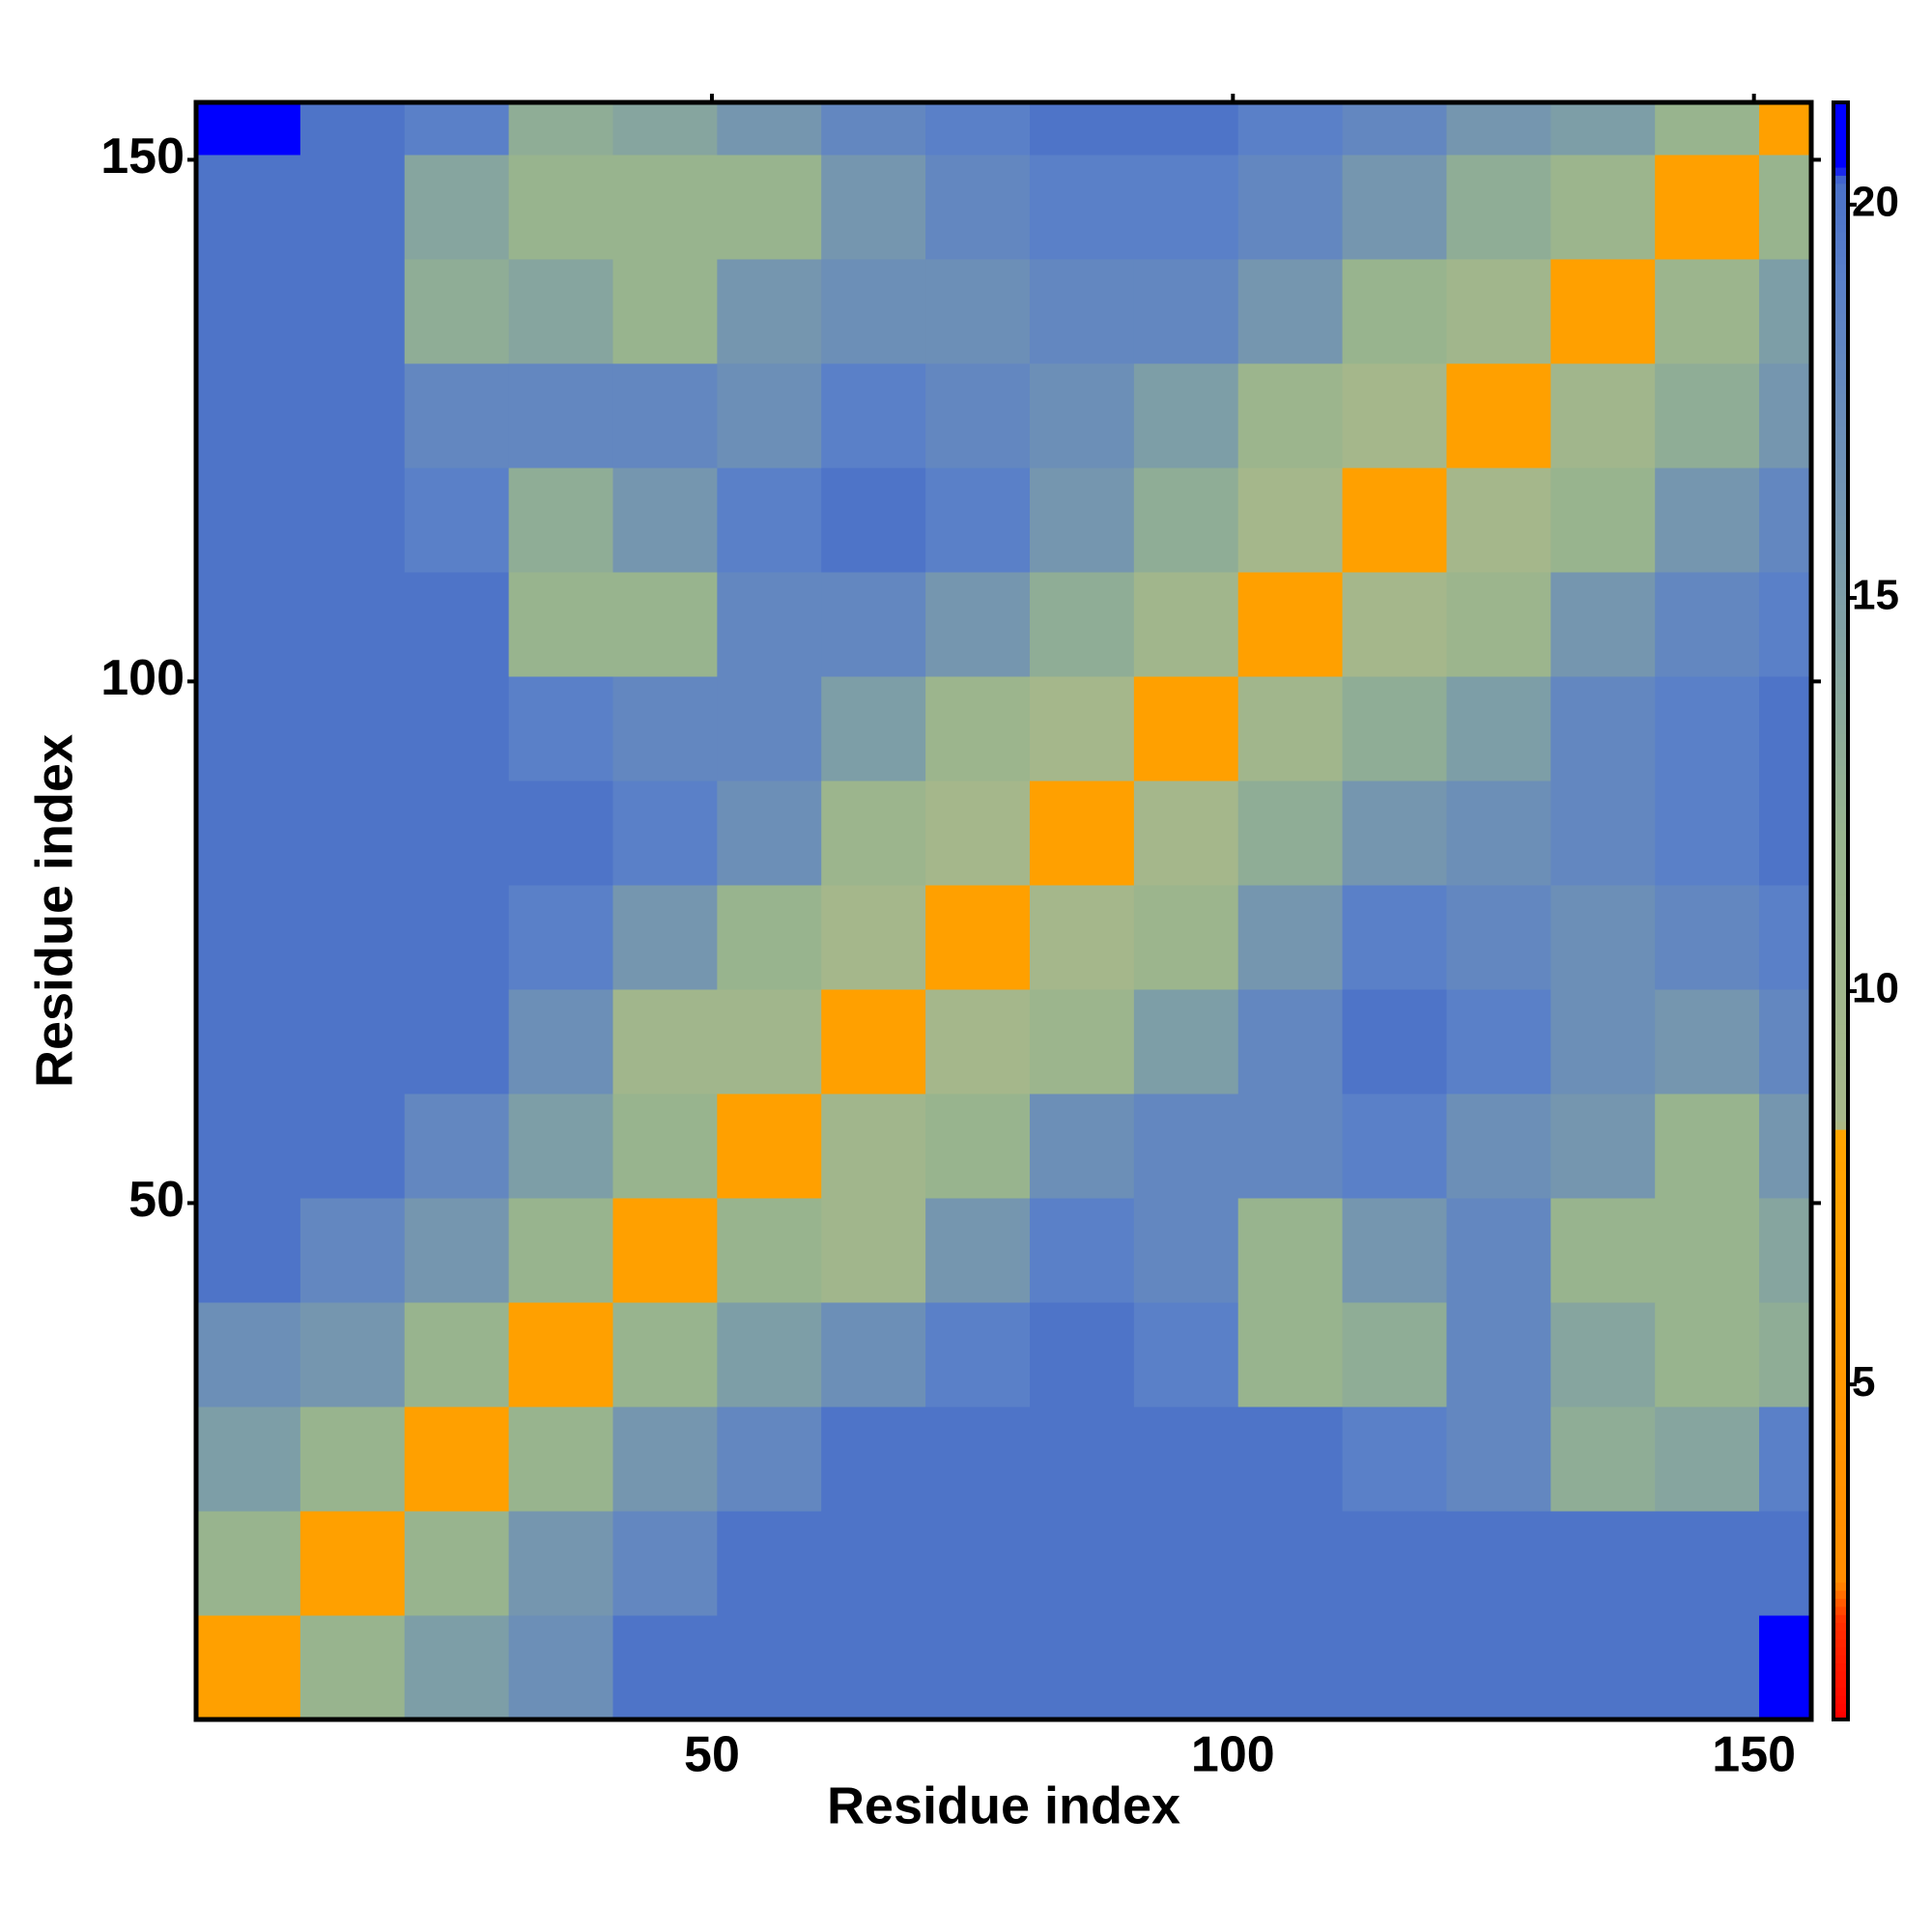 The image size is (1932, 1932). I want to click on colorbar-tick-label: 15, so click(1875, 595).